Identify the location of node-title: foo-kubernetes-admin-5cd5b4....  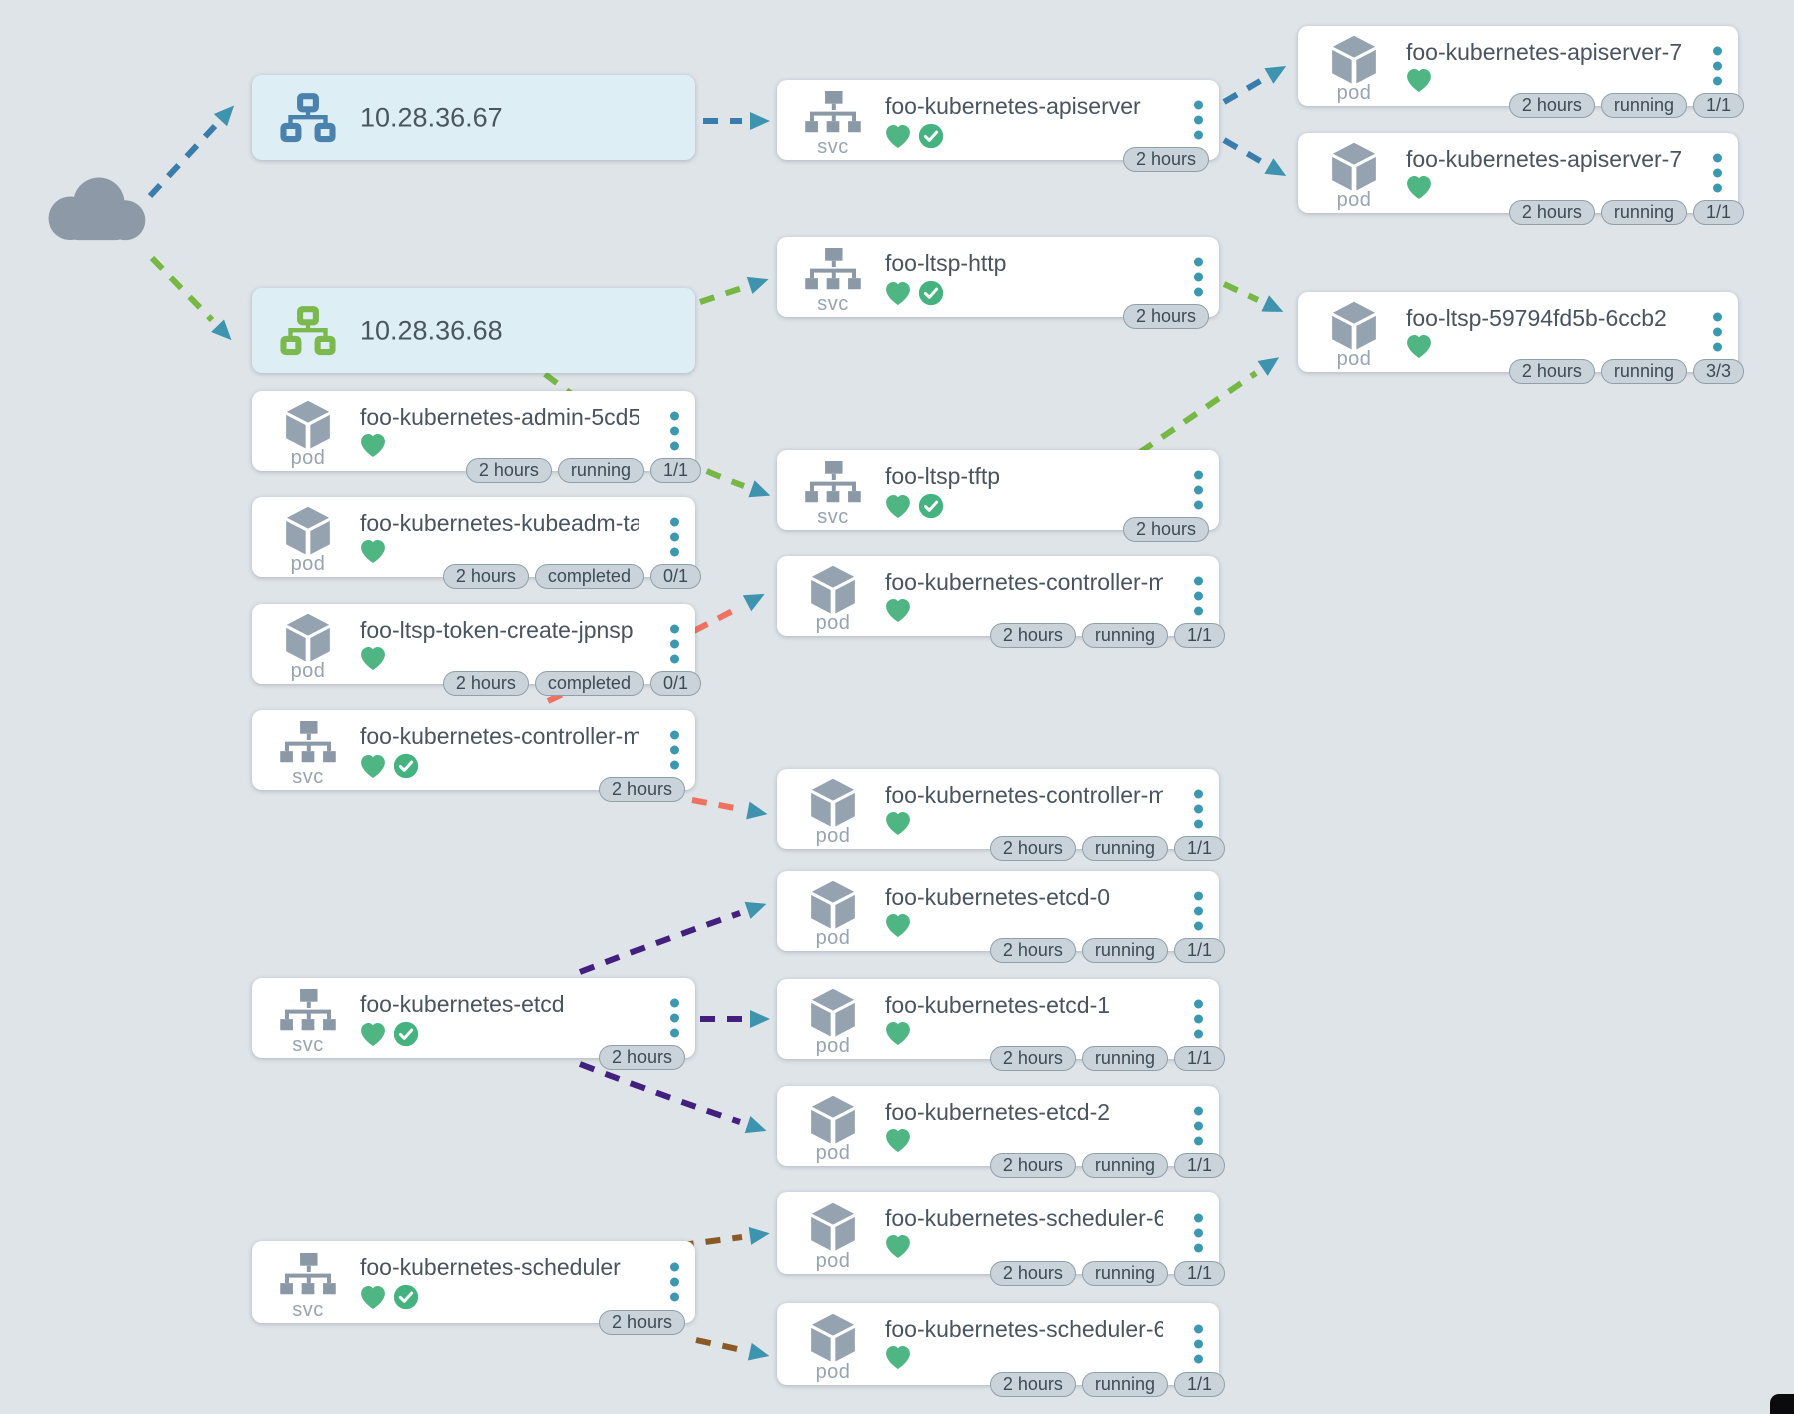
(499, 417).